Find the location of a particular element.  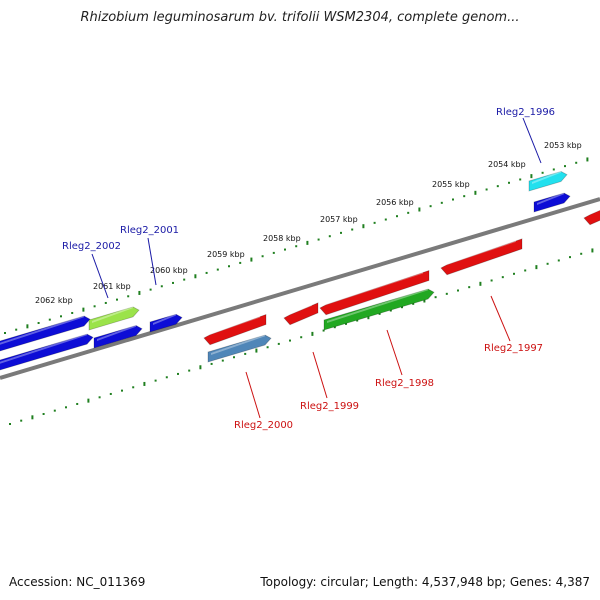

accession: Accession: NC_011369 is located at coordinates (77, 582).